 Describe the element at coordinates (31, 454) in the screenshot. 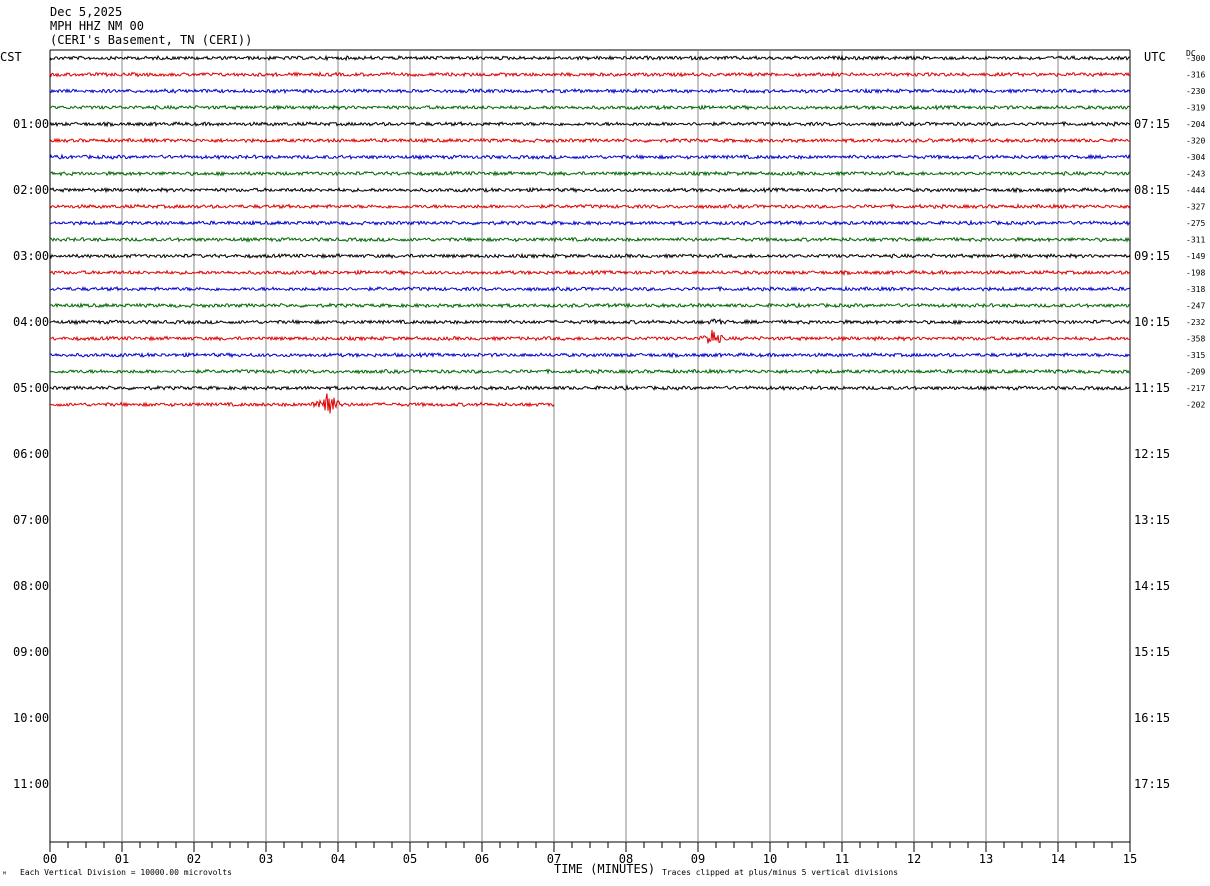

I see `cst-hour-label: 06:00` at that location.